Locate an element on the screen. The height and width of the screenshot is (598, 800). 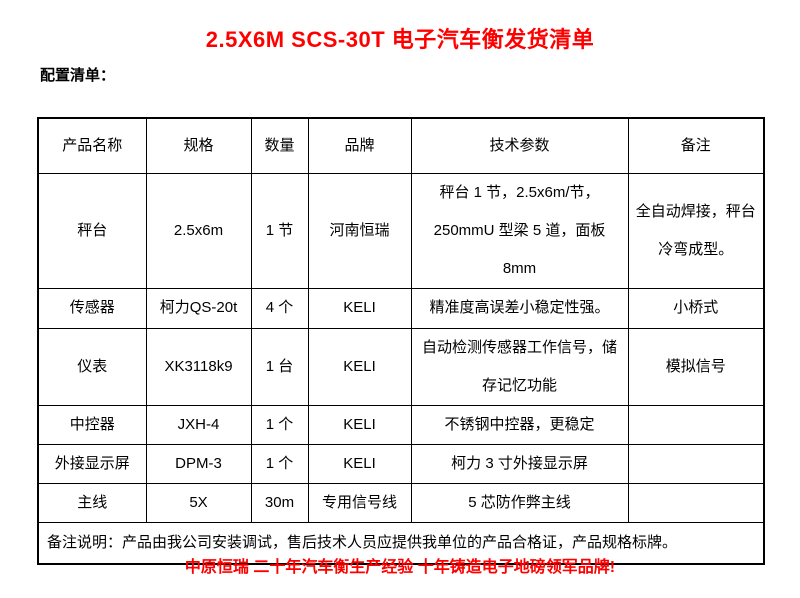
cell-product-name: 外接显示屏 is located at coordinates (92, 463).